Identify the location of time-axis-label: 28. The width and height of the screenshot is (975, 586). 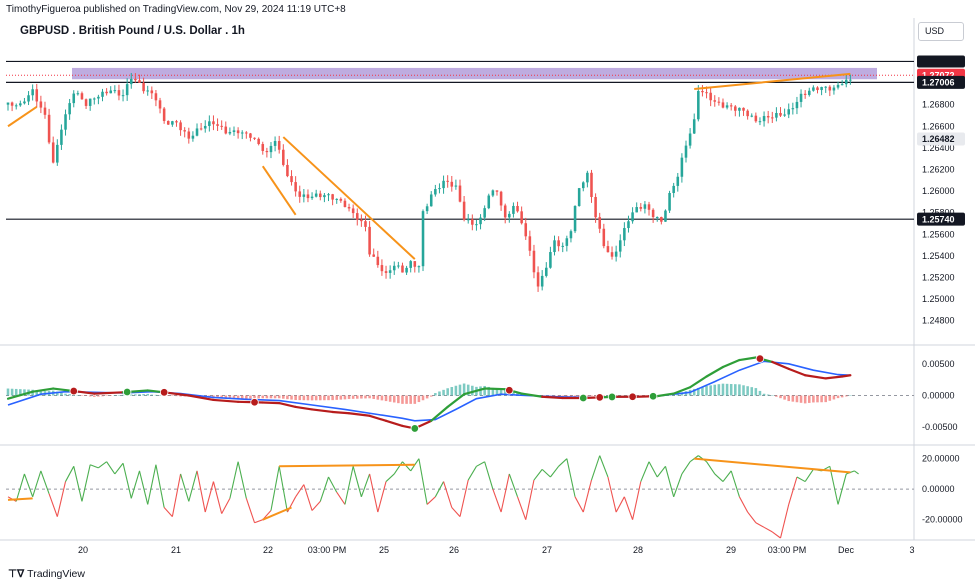
(638, 550).